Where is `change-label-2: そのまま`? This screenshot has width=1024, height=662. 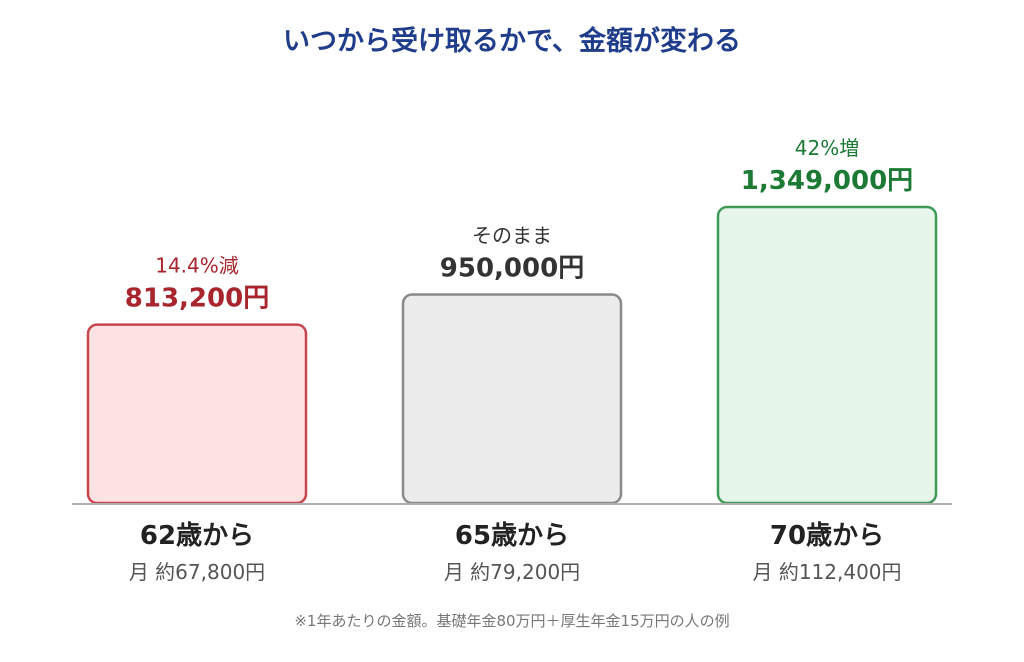
change-label-2: そのまま is located at coordinates (512, 236).